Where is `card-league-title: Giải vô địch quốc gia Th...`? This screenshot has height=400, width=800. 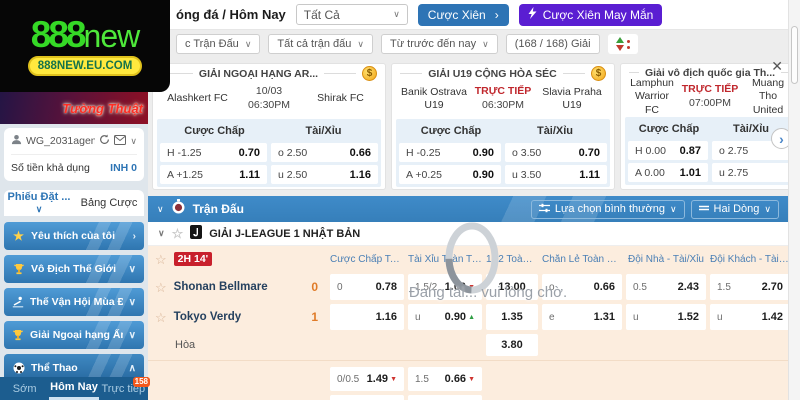 card-league-title: Giải vô địch quốc gia Th... is located at coordinates (710, 71).